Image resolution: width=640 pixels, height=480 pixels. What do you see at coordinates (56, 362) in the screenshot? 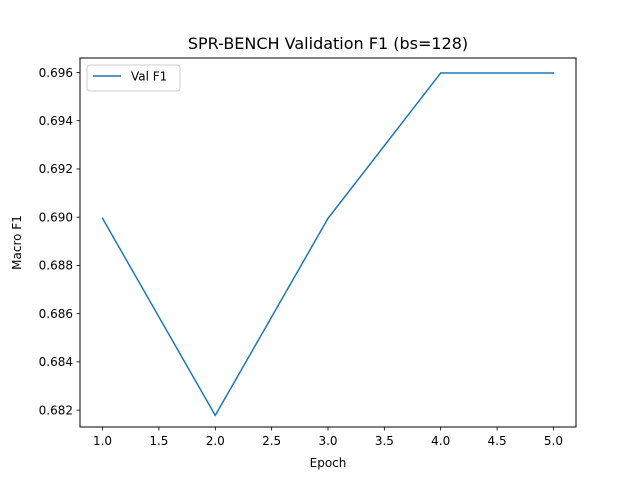
I see `y-tick-label: 0.684` at bounding box center [56, 362].